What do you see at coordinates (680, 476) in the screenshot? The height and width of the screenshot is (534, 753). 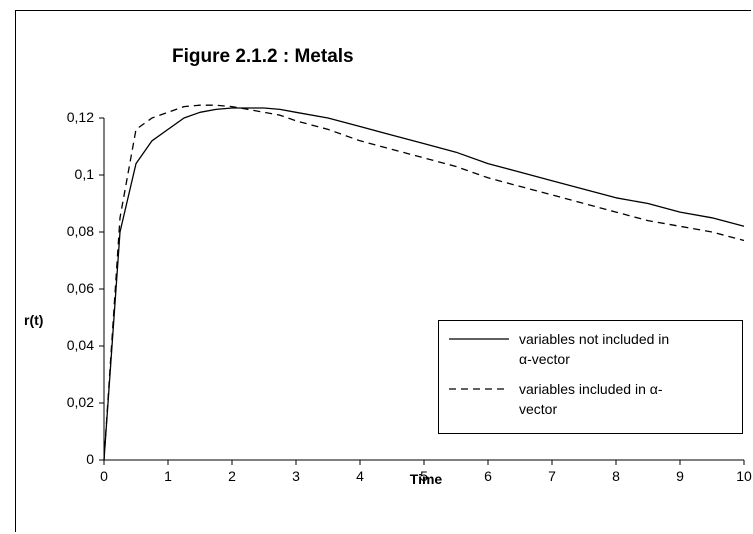 I see `x-tick-label: 9` at bounding box center [680, 476].